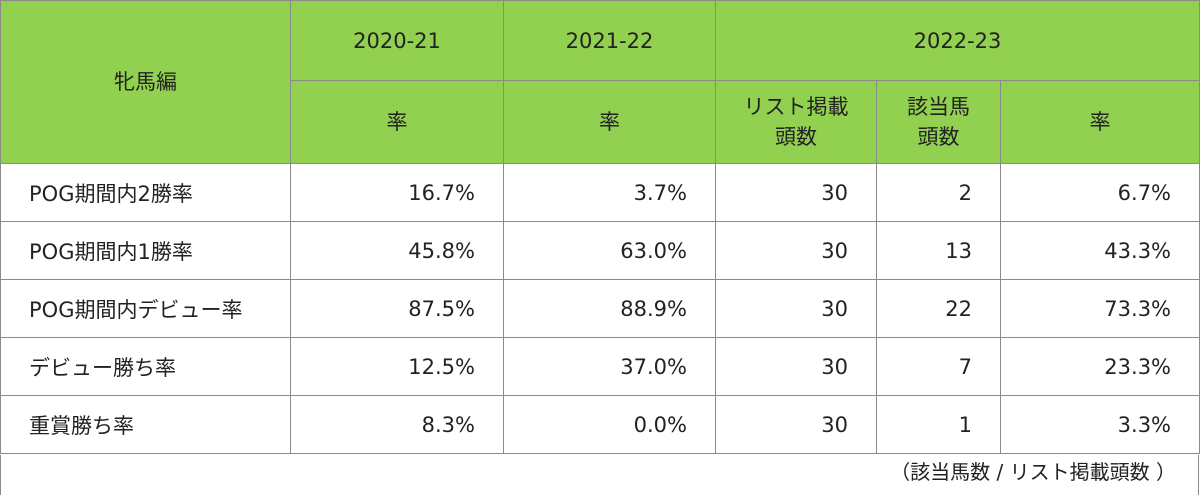 Image resolution: width=1200 pixels, height=496 pixels. Describe the element at coordinates (938, 250) in the screenshot. I see `cell-value: 13` at that location.